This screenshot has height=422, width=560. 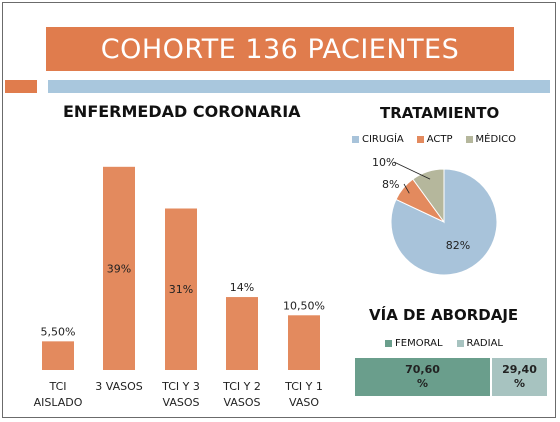 I want to click on segment-radial: 29,40 %, so click(x=519, y=377).